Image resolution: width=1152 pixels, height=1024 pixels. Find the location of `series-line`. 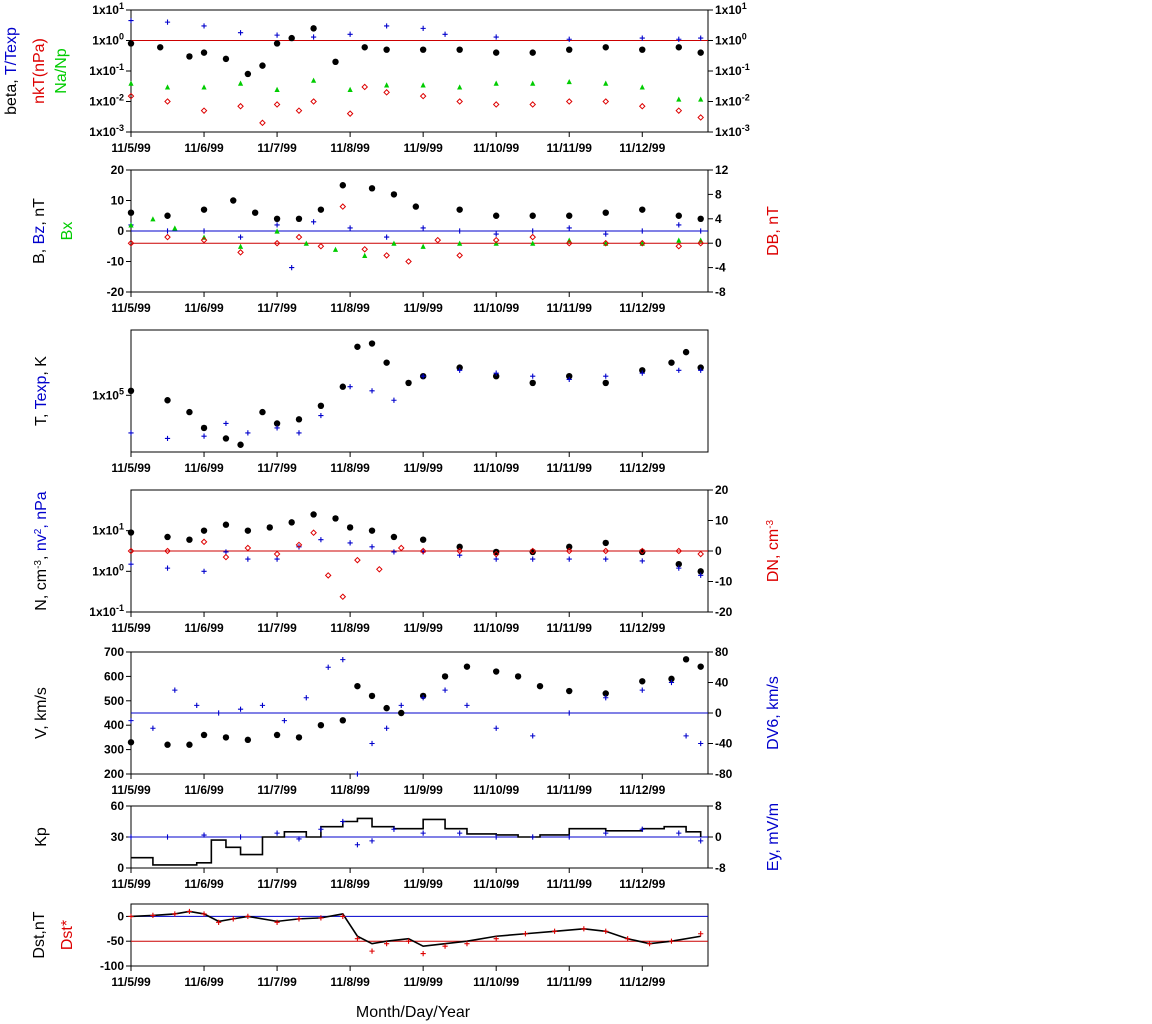

series-line is located at coordinates (415, 928).